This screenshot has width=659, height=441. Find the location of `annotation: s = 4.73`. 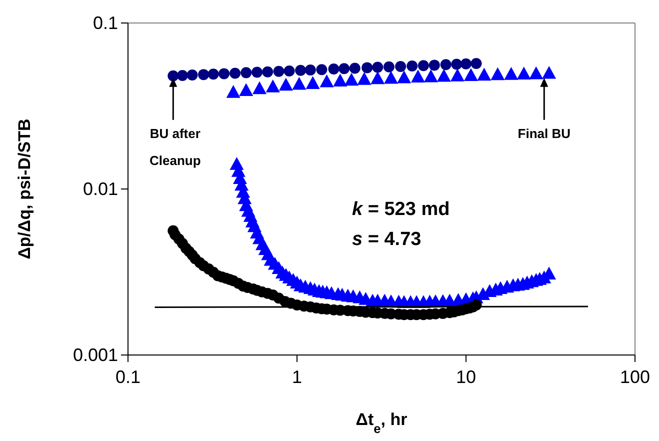

annotation: s = 4.73 is located at coordinates (387, 239).